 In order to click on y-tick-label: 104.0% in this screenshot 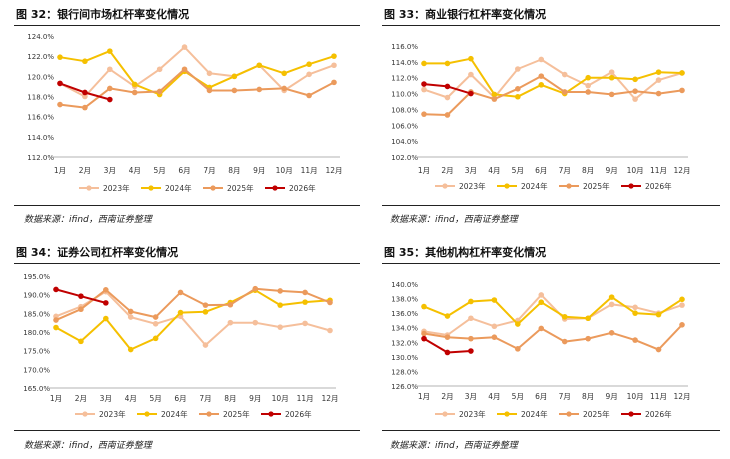, I will do `click(404, 142)`.